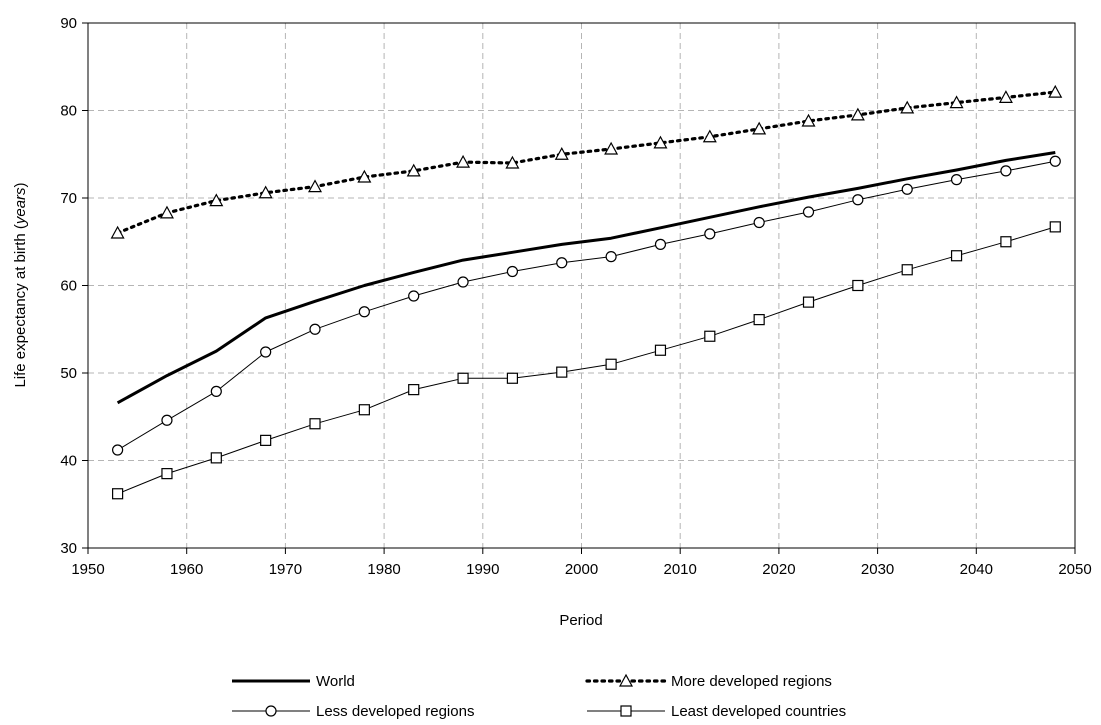 Image resolution: width=1101 pixels, height=725 pixels. What do you see at coordinates (167, 474) in the screenshot?
I see `data-point-least-developed-countries-1958` at bounding box center [167, 474].